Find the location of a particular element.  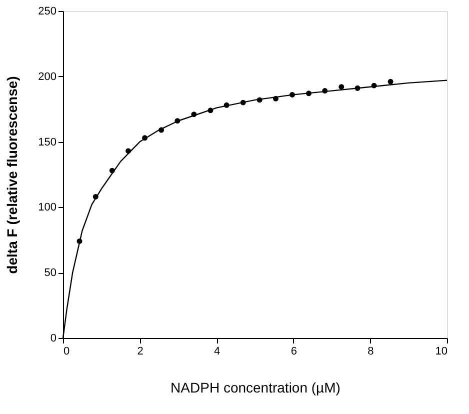

x-tick-label: 10 is located at coordinates (441, 352).